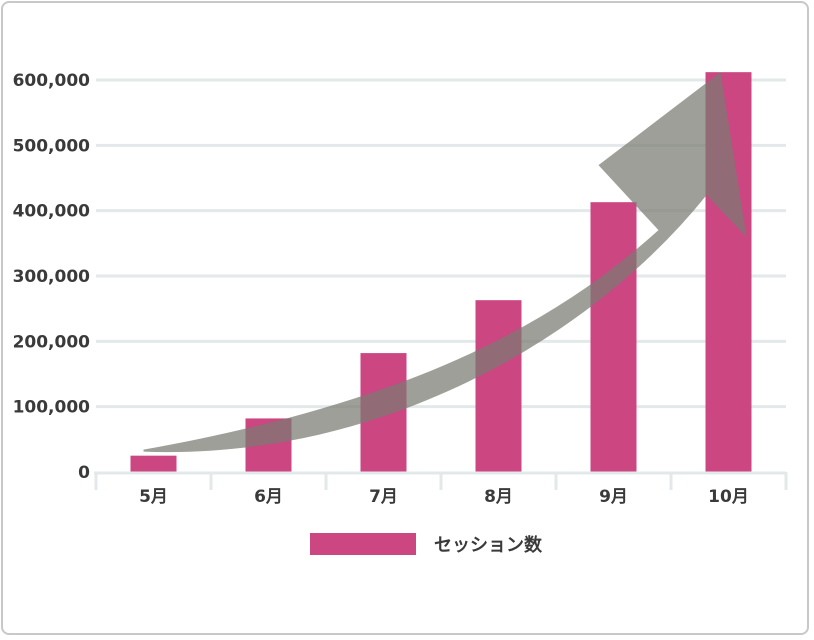  I want to click on x-tick-label: 5月, so click(153, 497).